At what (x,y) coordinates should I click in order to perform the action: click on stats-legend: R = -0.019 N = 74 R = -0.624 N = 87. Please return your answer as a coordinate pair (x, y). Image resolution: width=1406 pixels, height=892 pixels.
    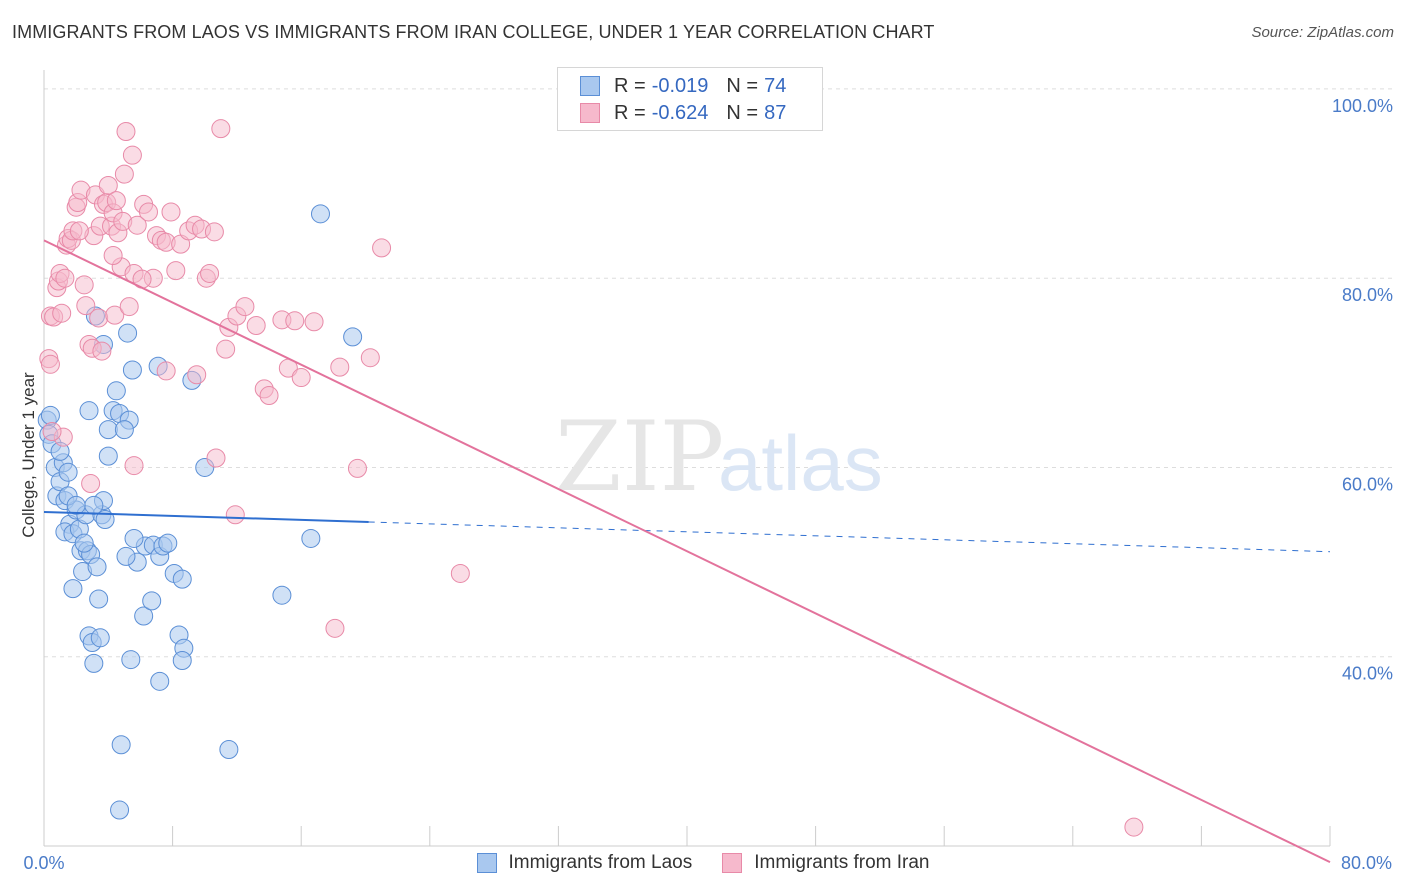
    Looking at the image, I should click on (690, 99).